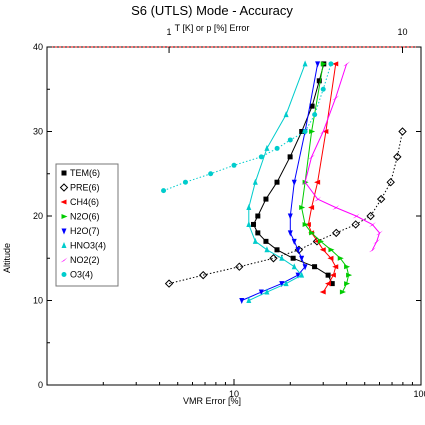 This screenshot has height=425, width=425. I want to click on series-hno3-4-, so click(277, 181).